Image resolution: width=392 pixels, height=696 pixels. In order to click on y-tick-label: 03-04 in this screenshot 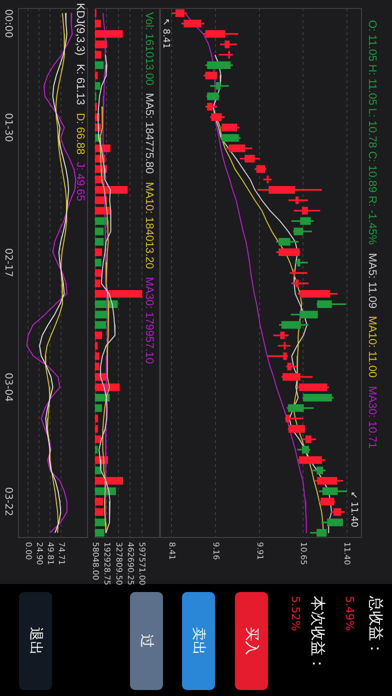, I will do `click(8, 387)`.